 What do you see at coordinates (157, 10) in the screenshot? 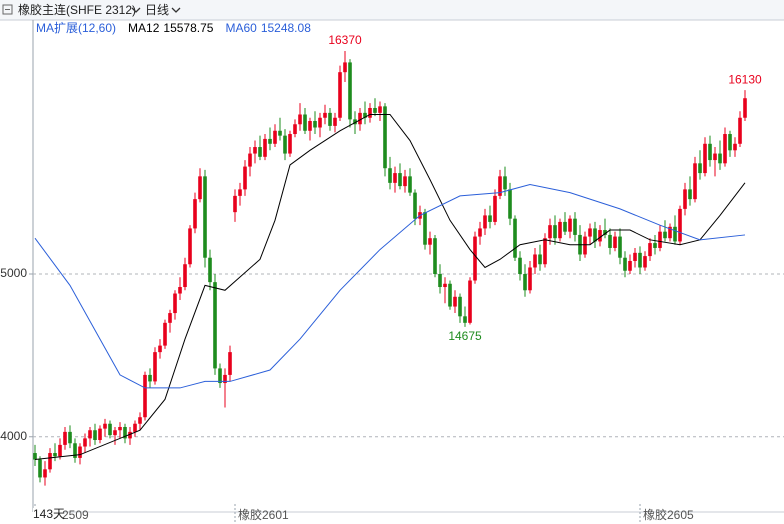
I see `period-label: 日线` at bounding box center [157, 10].